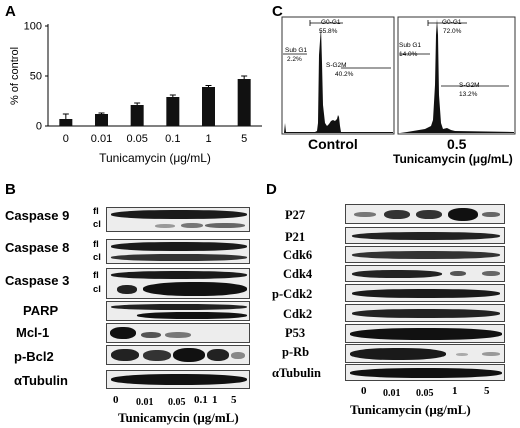  What do you see at coordinates (96, 275) in the screenshot?
I see `fl-label-c3: fl` at bounding box center [96, 275].